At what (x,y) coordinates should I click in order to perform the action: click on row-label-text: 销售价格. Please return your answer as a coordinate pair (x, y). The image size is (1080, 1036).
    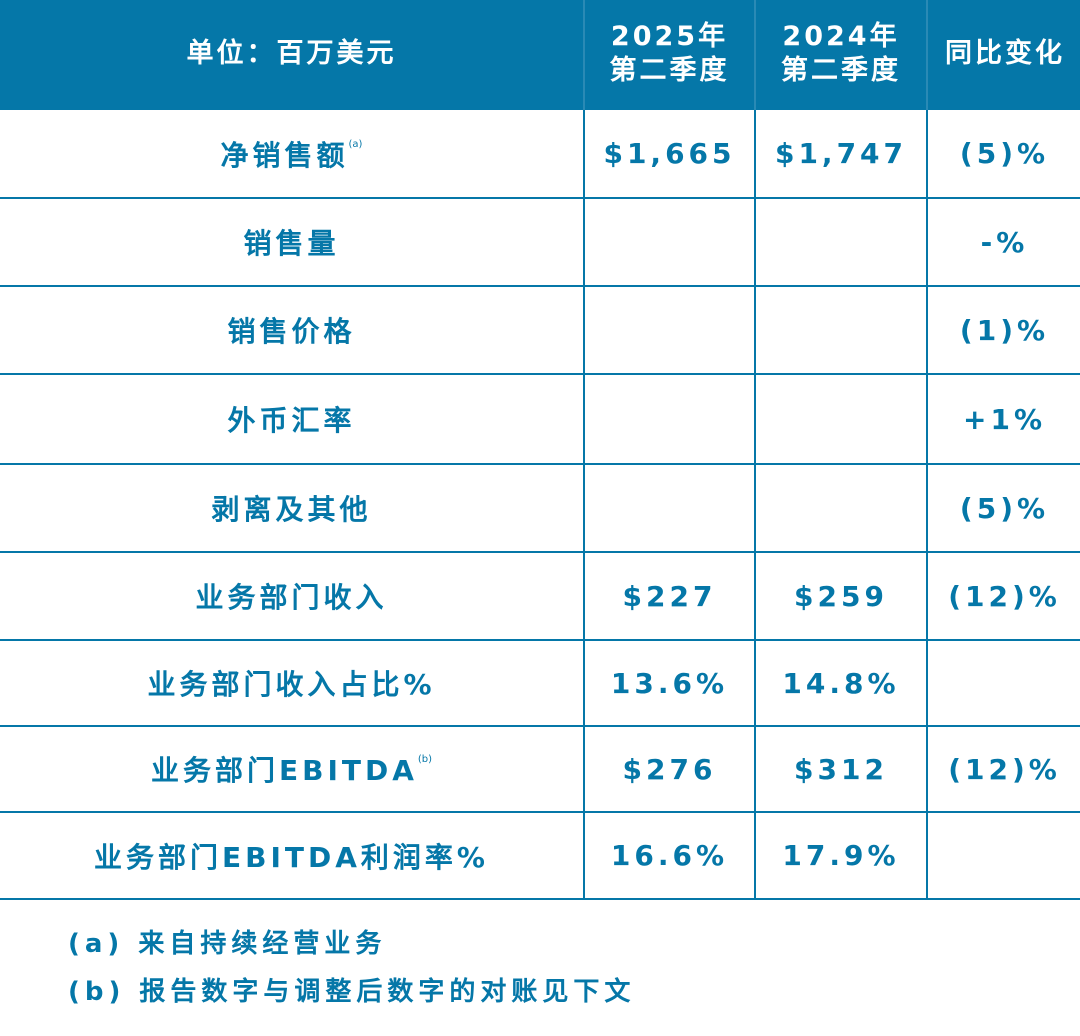
    Looking at the image, I should click on (291, 331).